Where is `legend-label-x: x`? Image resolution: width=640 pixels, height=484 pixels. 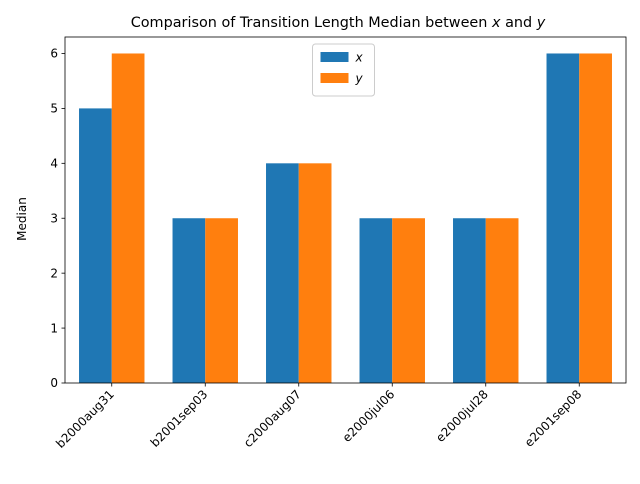 legend-label-x: x is located at coordinates (359, 58).